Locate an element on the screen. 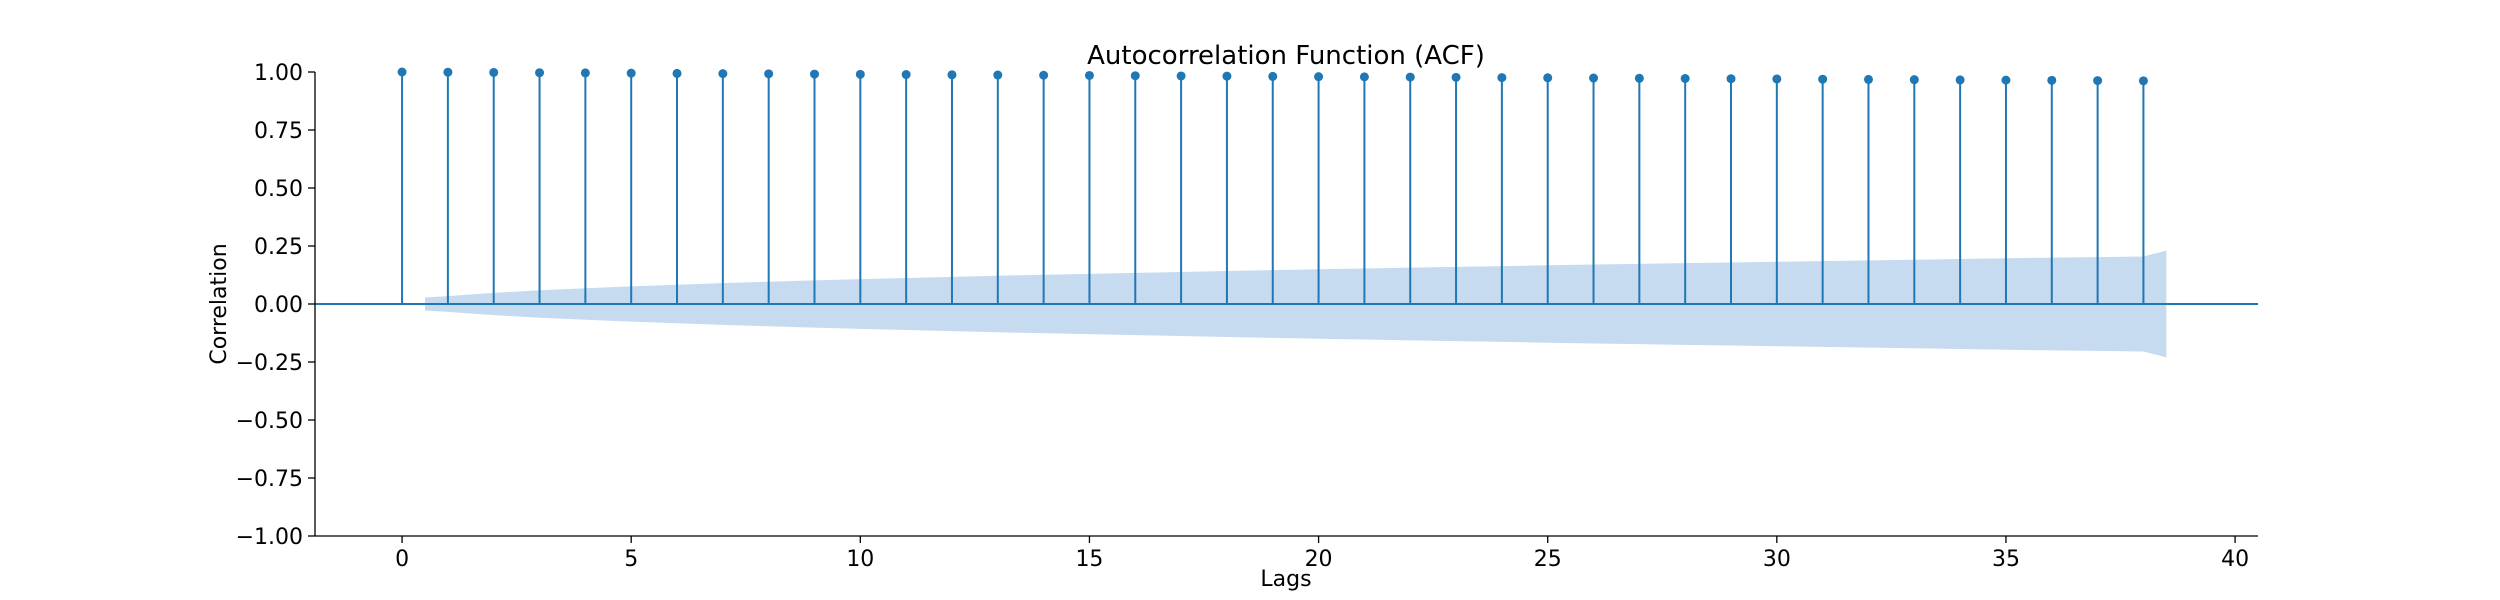 The image size is (2500, 600). y-tick-label: 0.50 is located at coordinates (278, 189).